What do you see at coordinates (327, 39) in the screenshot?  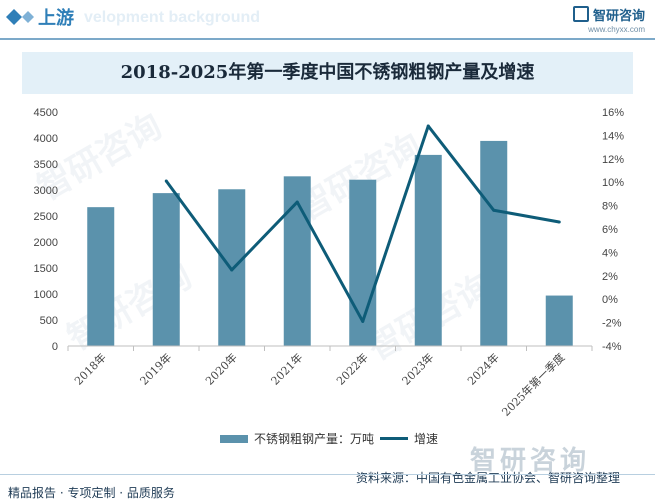 I see `header-rule` at bounding box center [327, 39].